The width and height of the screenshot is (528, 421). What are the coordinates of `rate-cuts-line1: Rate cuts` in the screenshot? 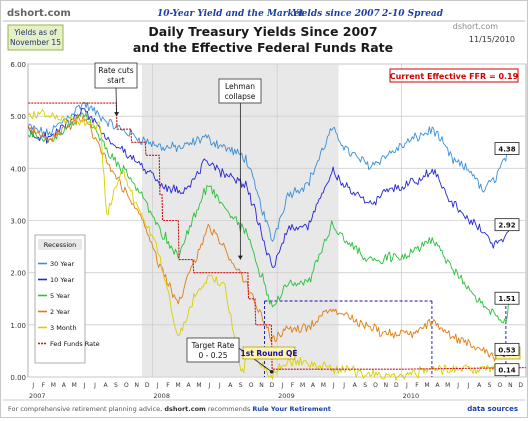 It's located at (115, 70).